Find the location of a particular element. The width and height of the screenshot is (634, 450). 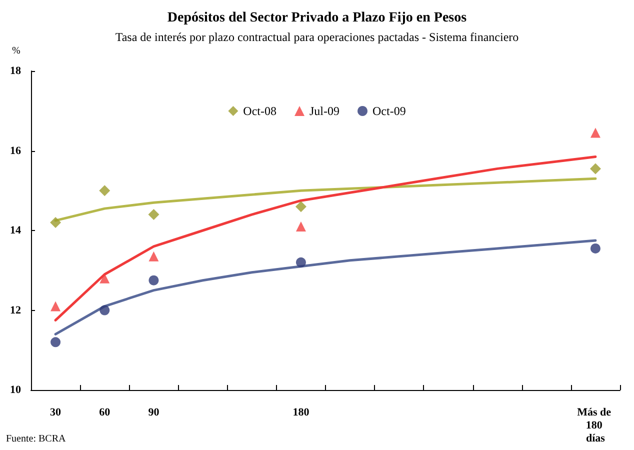

legend-label: Oct-09 is located at coordinates (389, 111).